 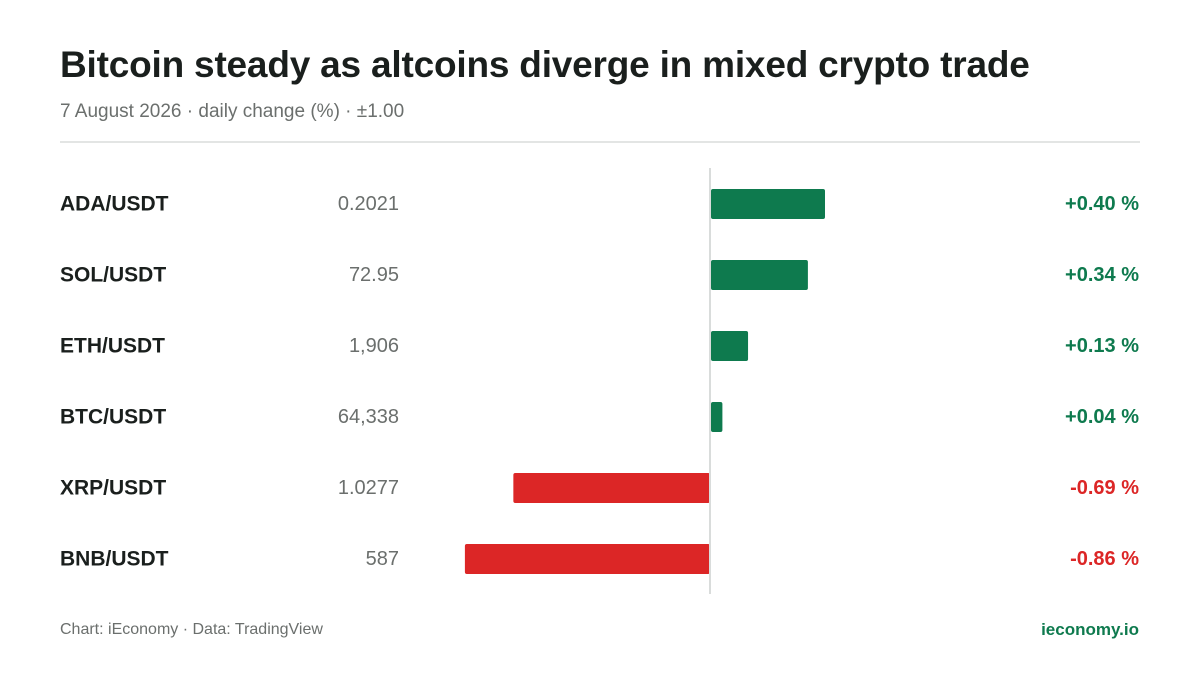 What do you see at coordinates (374, 346) in the screenshot?
I see `price-label: 1,906` at bounding box center [374, 346].